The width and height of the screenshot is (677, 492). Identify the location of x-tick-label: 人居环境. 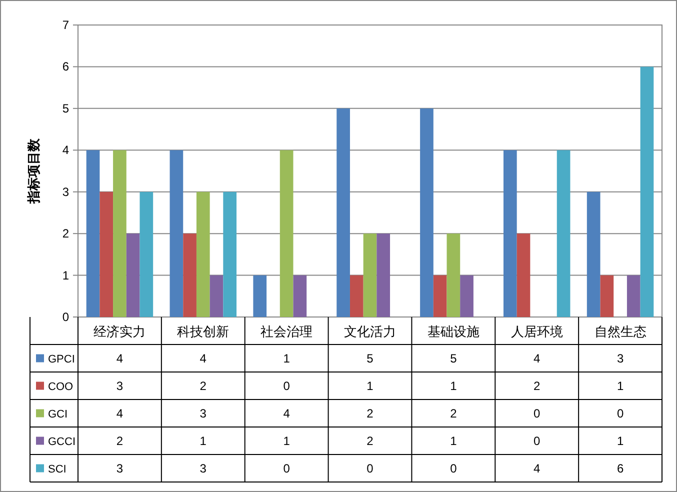
(536, 331).